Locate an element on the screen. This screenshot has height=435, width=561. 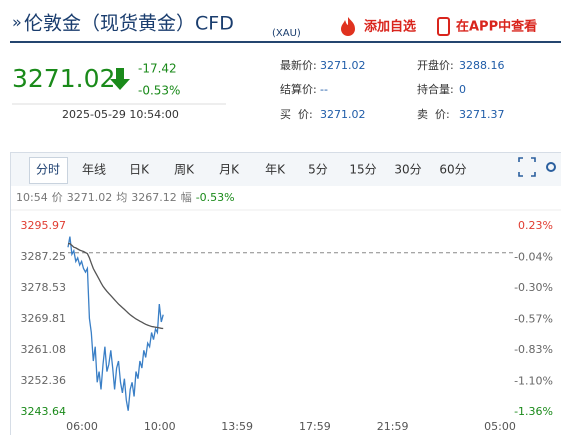
change-pct: -0.53% is located at coordinates (159, 91).